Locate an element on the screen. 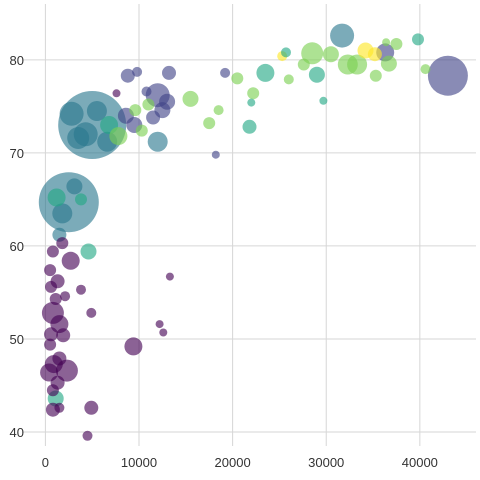 Image resolution: width=480 pixels, height=480 pixels. x-tick-label: 20000 is located at coordinates (233, 462).